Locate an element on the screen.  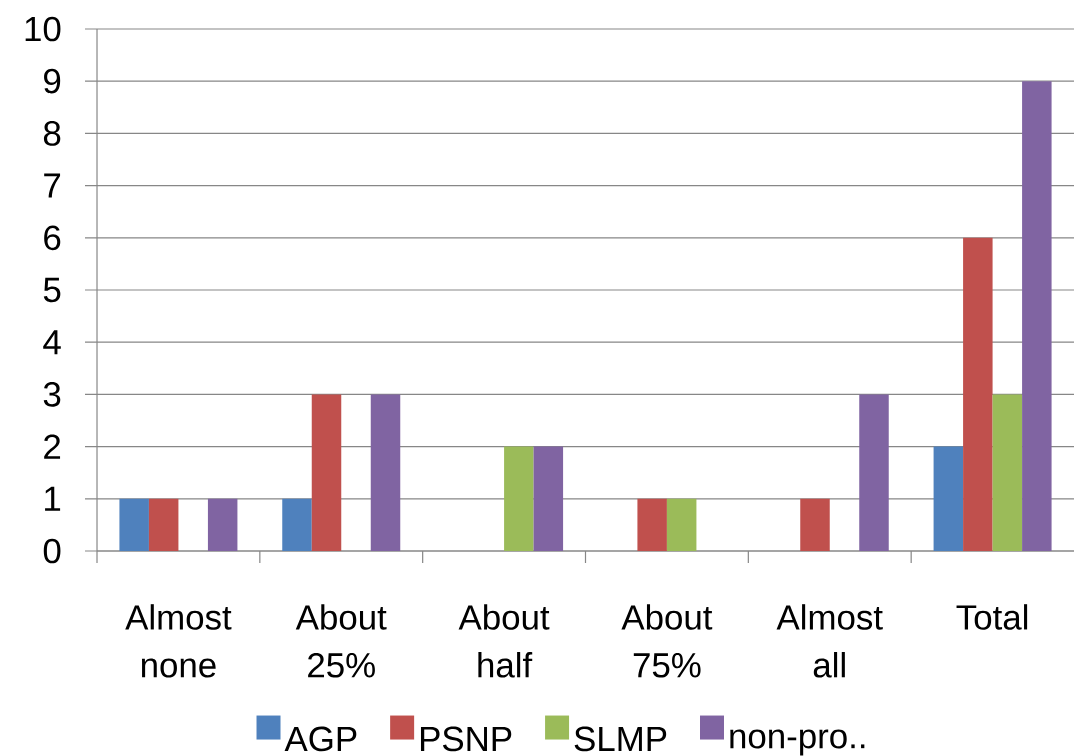
y-tick-label: 1 is located at coordinates (53, 498).